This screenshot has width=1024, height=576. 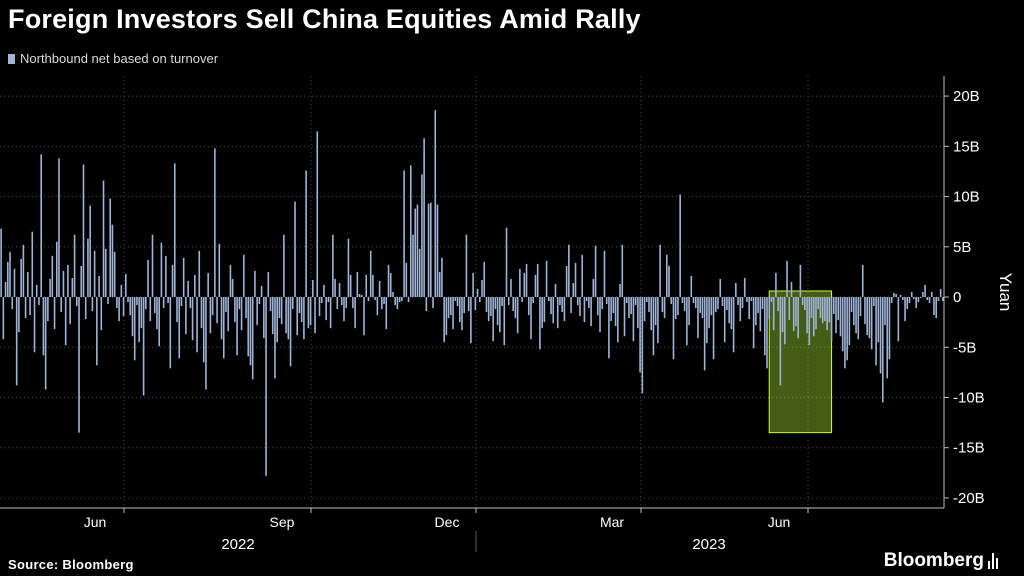 What do you see at coordinates (957, 297) in the screenshot?
I see `y-tick-label: 0` at bounding box center [957, 297].